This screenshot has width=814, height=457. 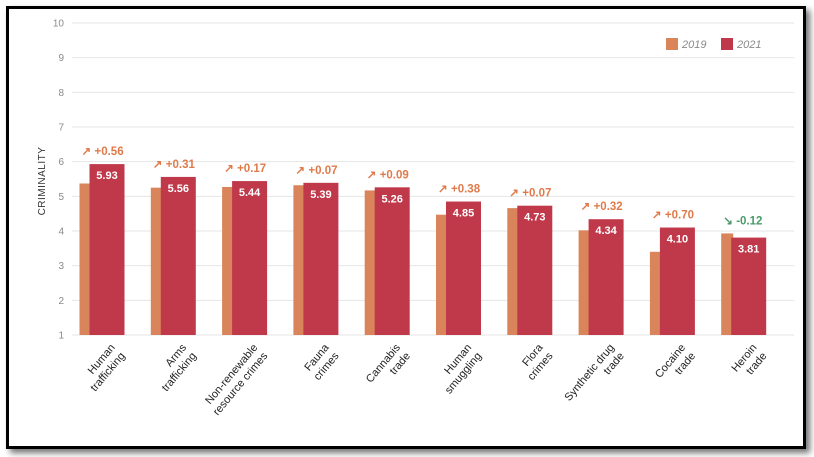 What do you see at coordinates (534, 218) in the screenshot?
I see `value-label: 4.73` at bounding box center [534, 218].